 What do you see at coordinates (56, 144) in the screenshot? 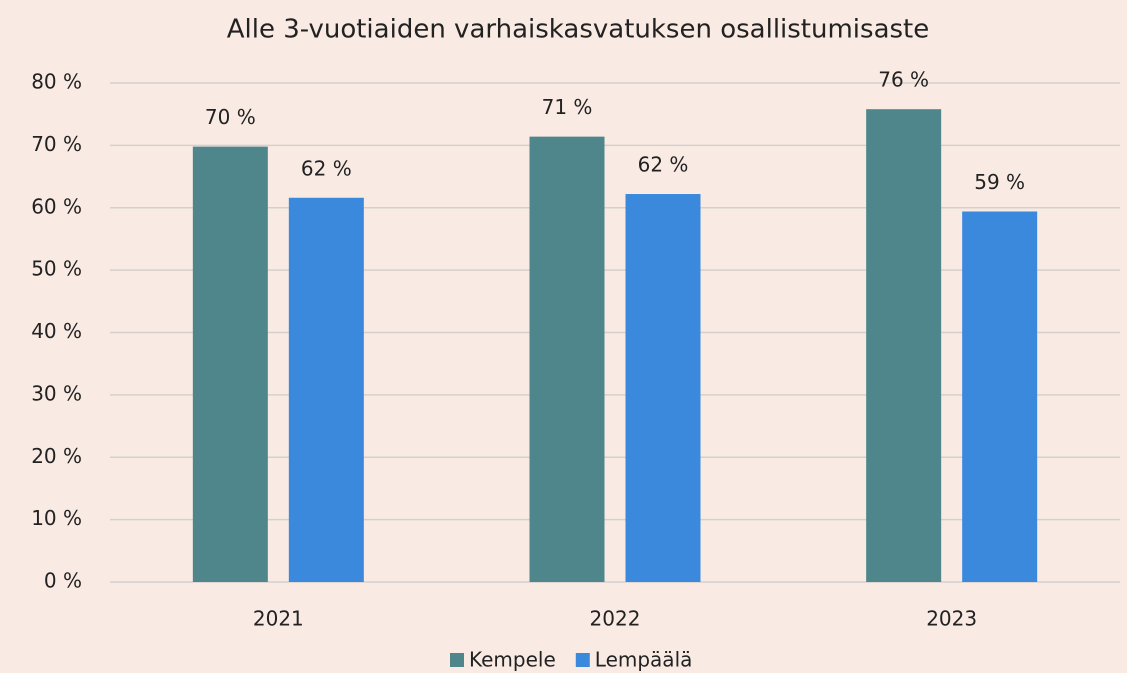
I see `y-tick-label: 70 %` at bounding box center [56, 144].